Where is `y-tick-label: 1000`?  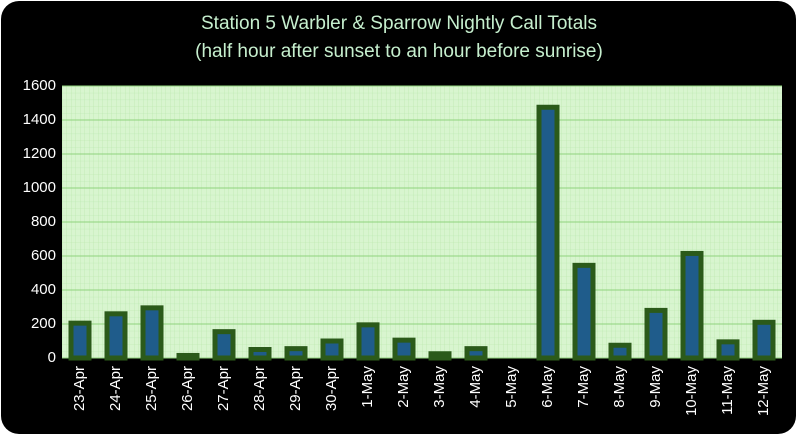 y-tick-label: 1000 is located at coordinates (39, 187).